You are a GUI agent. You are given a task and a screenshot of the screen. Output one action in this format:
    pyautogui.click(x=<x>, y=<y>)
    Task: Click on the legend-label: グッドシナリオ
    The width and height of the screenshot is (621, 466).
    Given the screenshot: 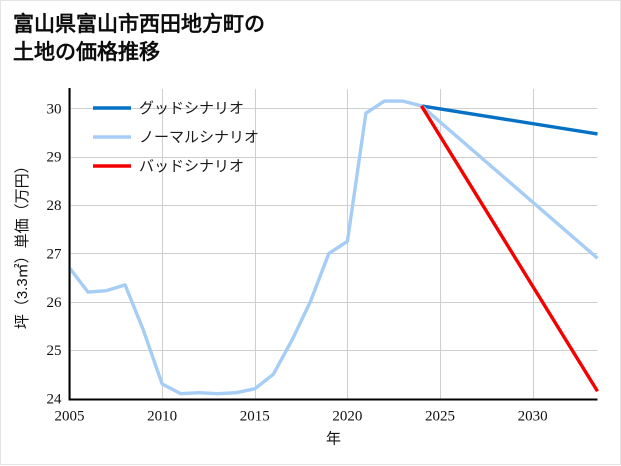 What is the action you would take?
    pyautogui.click(x=191, y=108)
    